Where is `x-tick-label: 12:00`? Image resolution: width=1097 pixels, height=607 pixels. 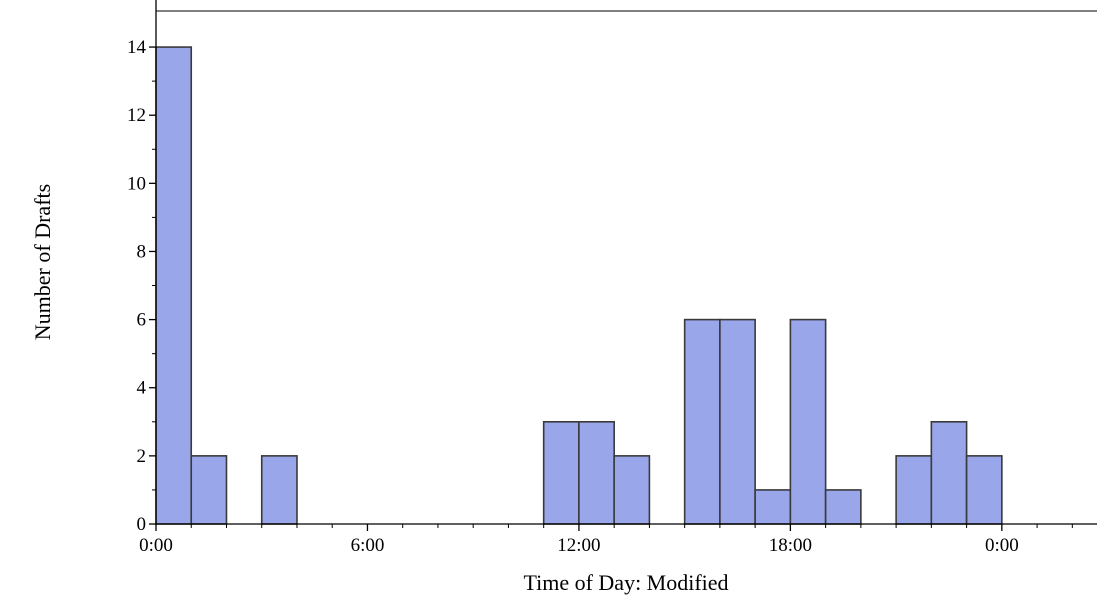 x-tick-label: 12:00 is located at coordinates (578, 545).